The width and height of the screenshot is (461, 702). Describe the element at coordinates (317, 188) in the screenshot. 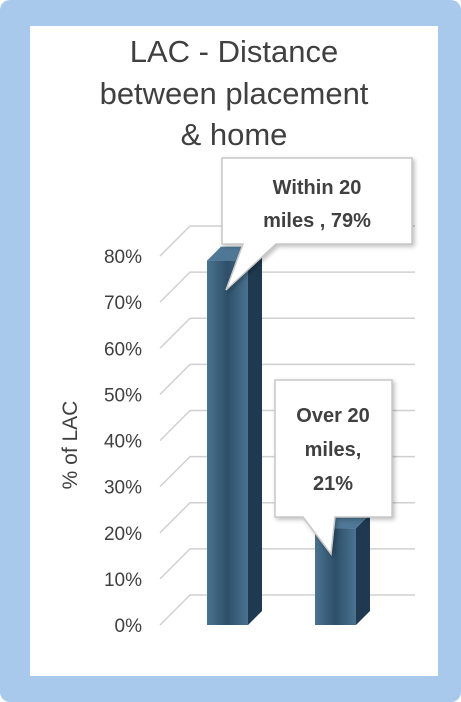

I see `data-label: Within 20` at that location.